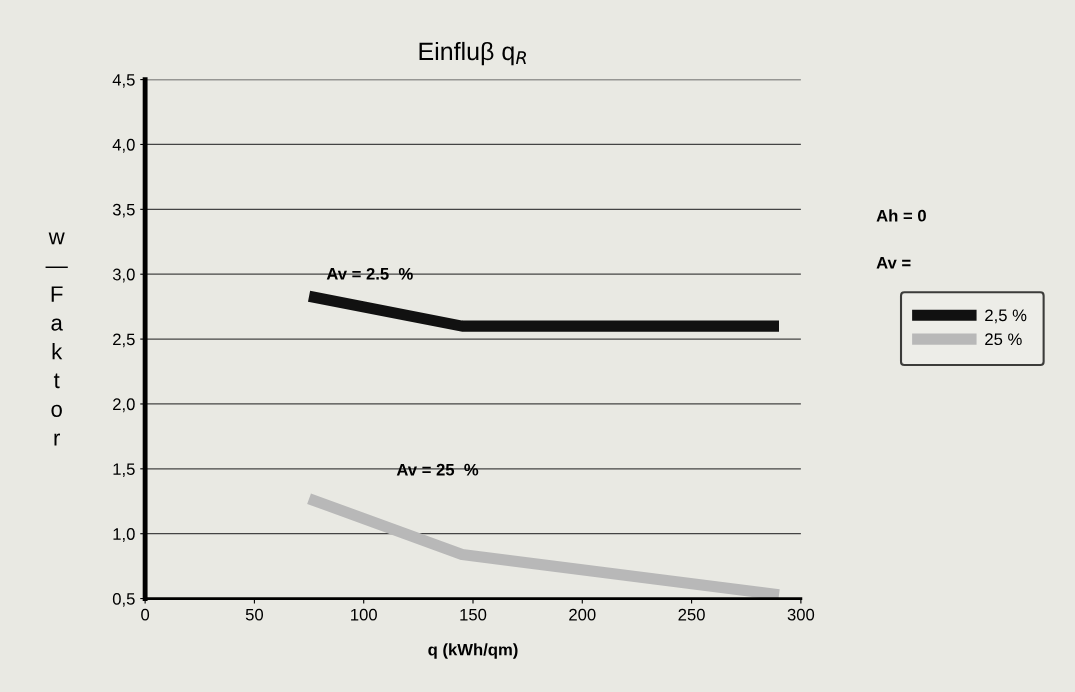 The image size is (1075, 692). What do you see at coordinates (364, 614) in the screenshot?
I see `x-tick-label: 100` at bounding box center [364, 614].